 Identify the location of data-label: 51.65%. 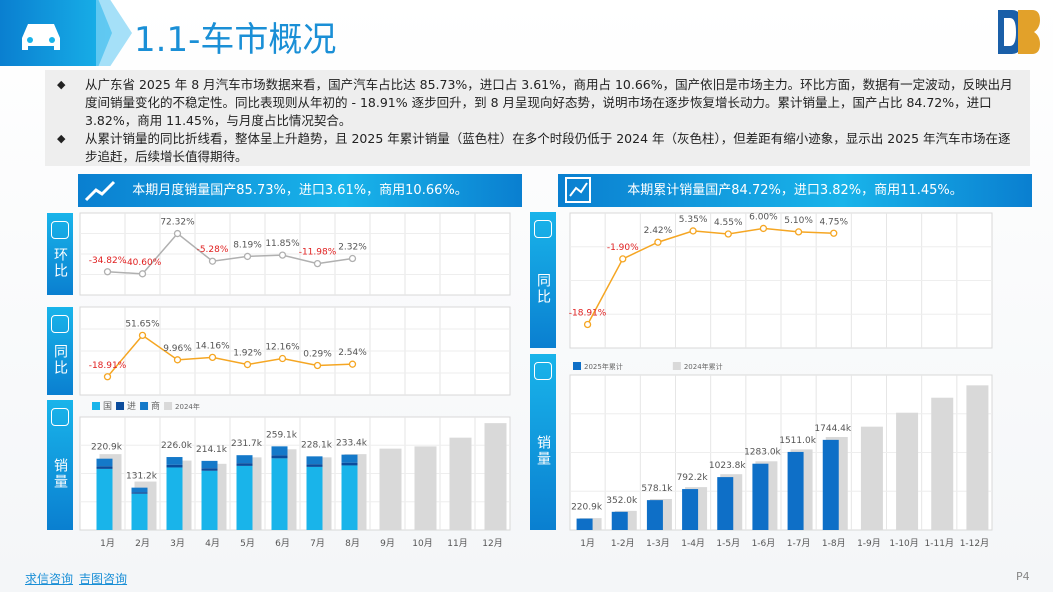
(142, 324).